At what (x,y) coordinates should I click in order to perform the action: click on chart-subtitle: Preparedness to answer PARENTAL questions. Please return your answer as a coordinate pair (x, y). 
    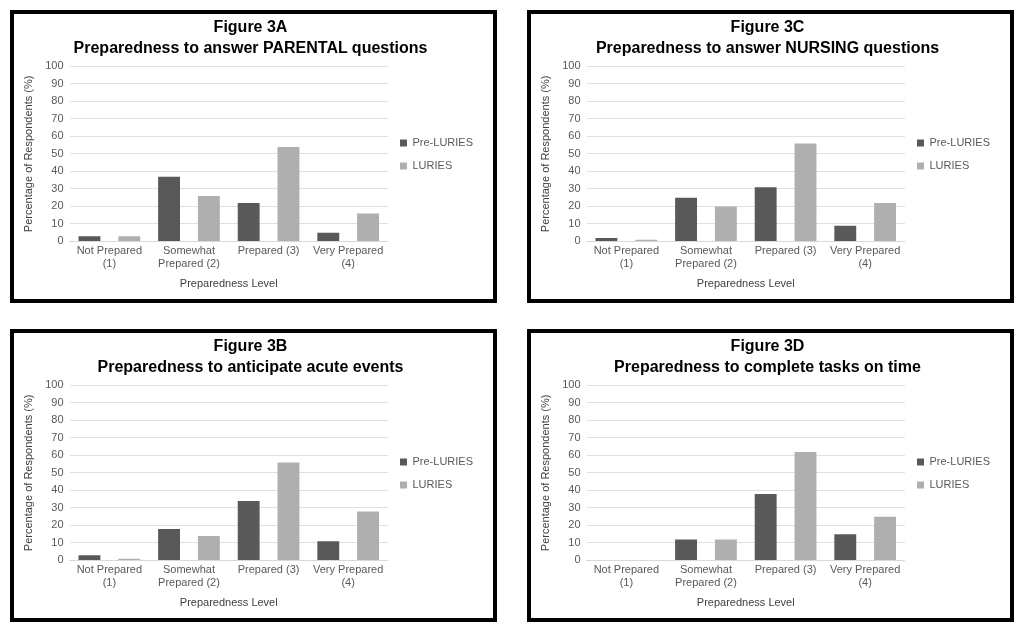
    Looking at the image, I should click on (250, 48).